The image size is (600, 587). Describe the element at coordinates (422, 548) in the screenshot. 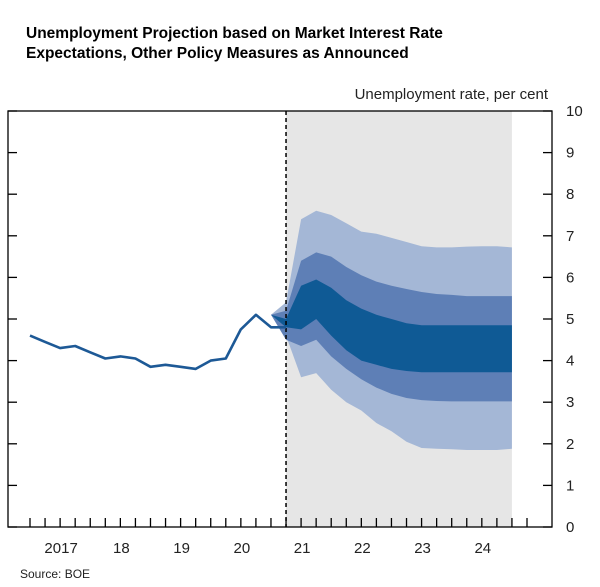

I see `x-tick-label: 23` at that location.